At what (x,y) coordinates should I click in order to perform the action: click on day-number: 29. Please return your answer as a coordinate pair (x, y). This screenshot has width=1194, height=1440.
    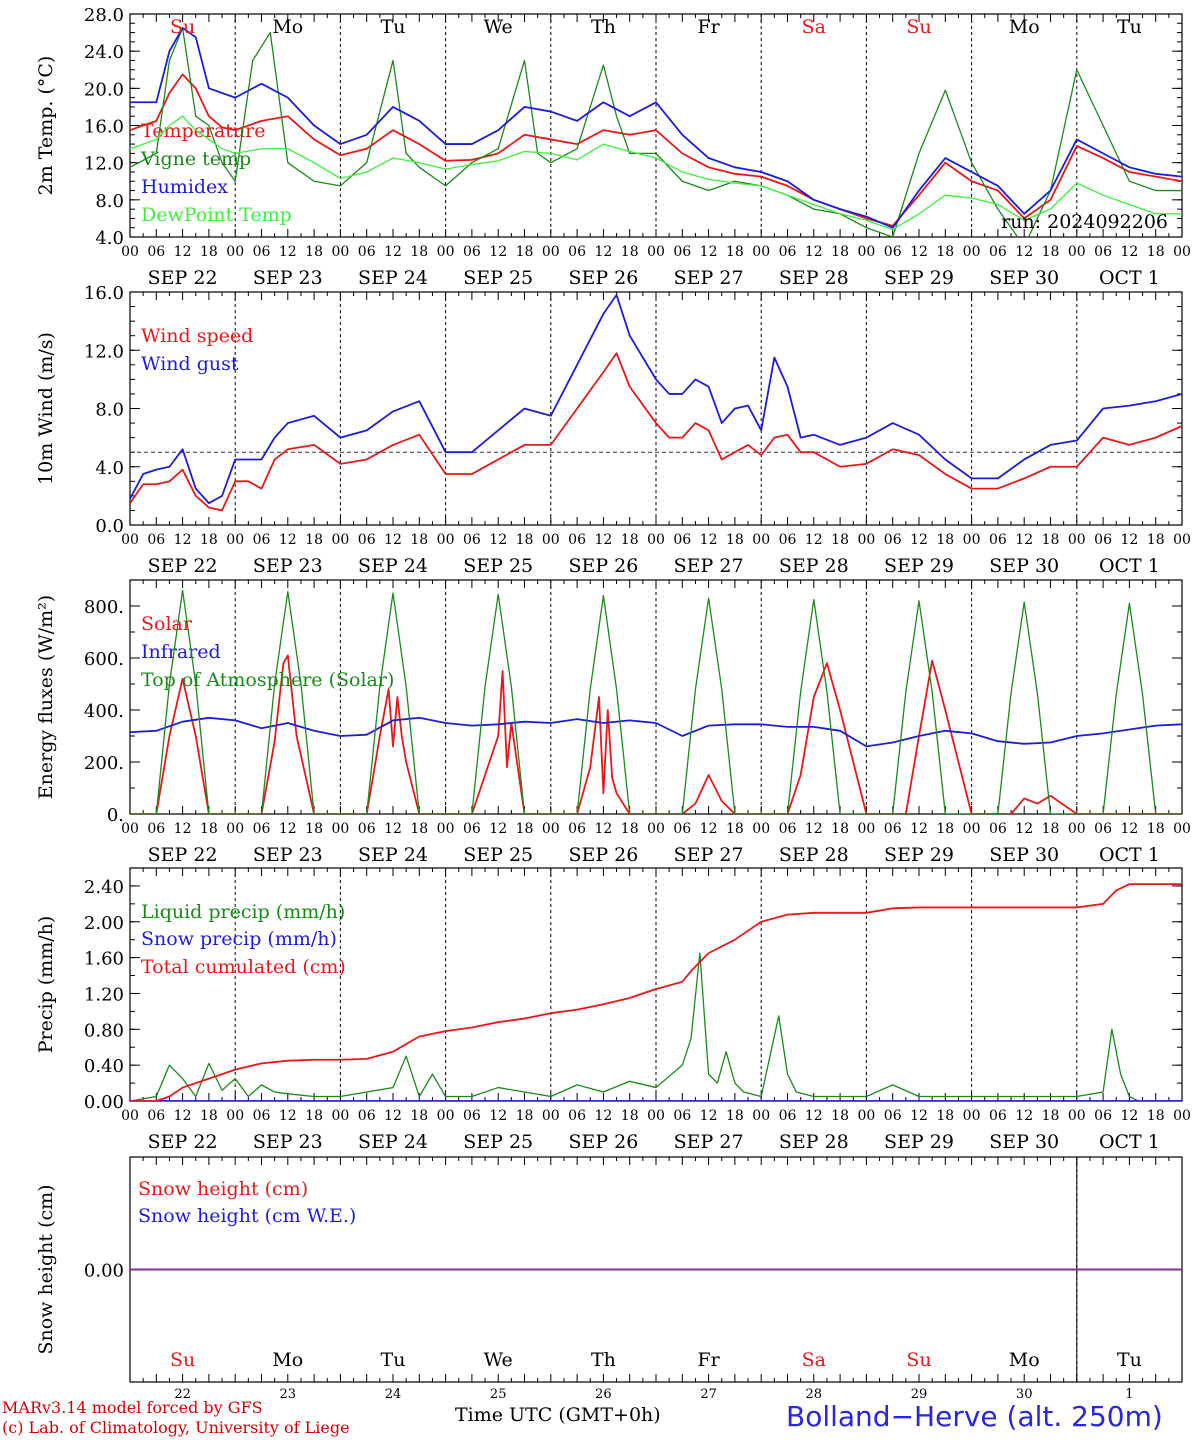
    Looking at the image, I should click on (919, 1394).